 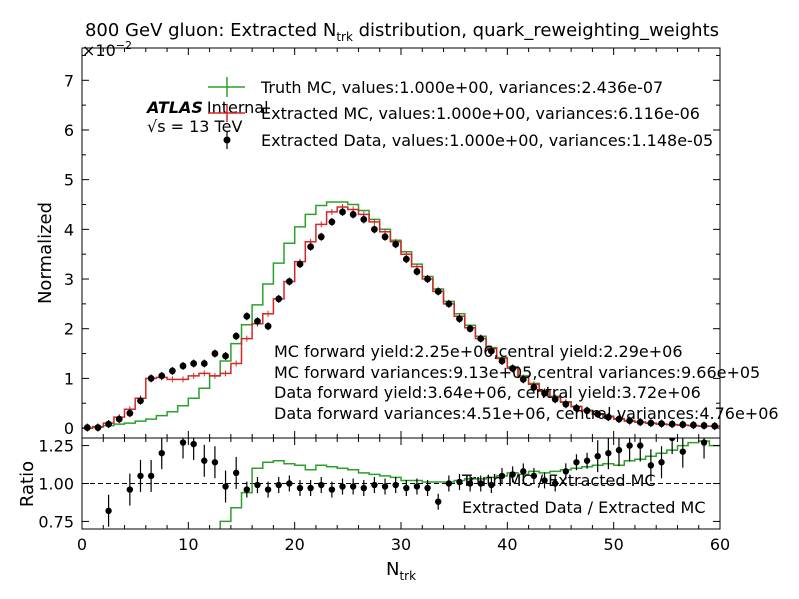 What do you see at coordinates (56, 446) in the screenshot?
I see `ratio-ytick-label: 1.25` at bounding box center [56, 446].